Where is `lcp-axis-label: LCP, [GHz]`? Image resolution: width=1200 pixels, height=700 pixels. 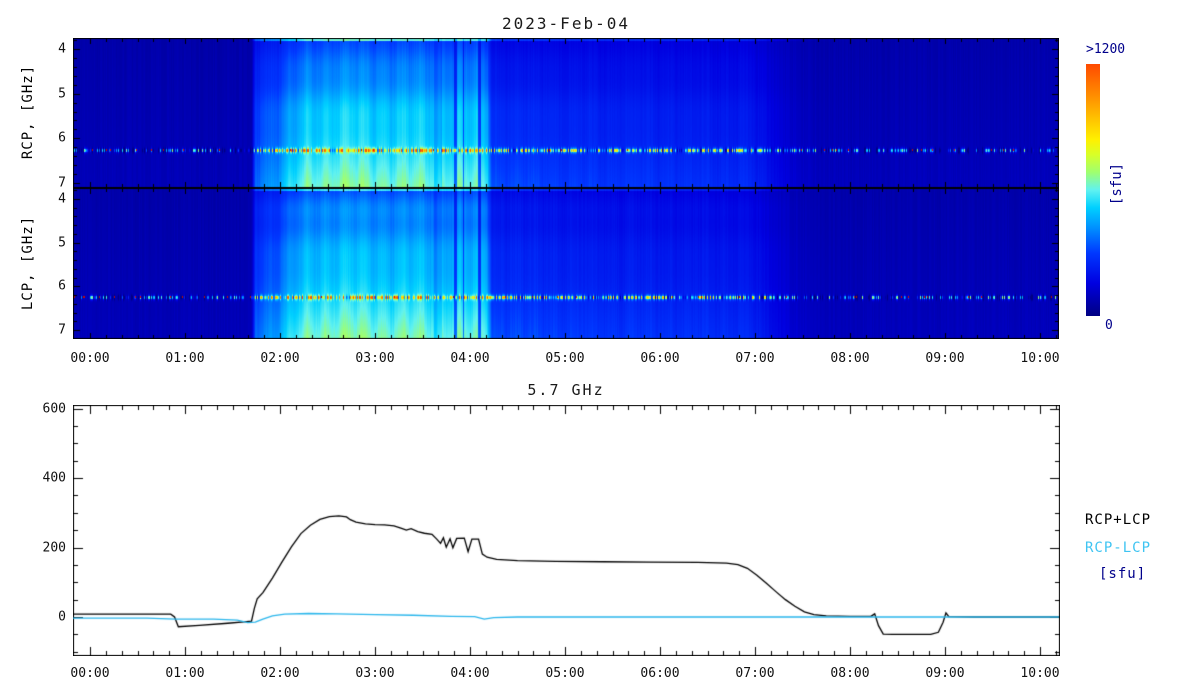
lcp-axis-label: LCP, [GHz] is located at coordinates (28, 263).